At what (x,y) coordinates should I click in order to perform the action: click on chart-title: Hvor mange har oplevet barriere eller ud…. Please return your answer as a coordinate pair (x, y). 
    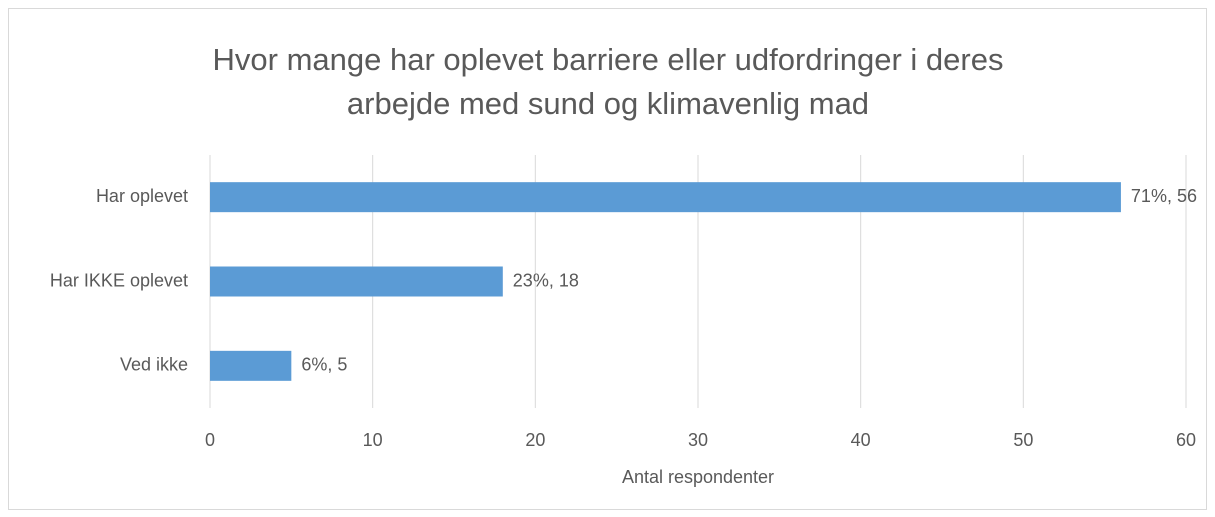
    Looking at the image, I should click on (608, 81).